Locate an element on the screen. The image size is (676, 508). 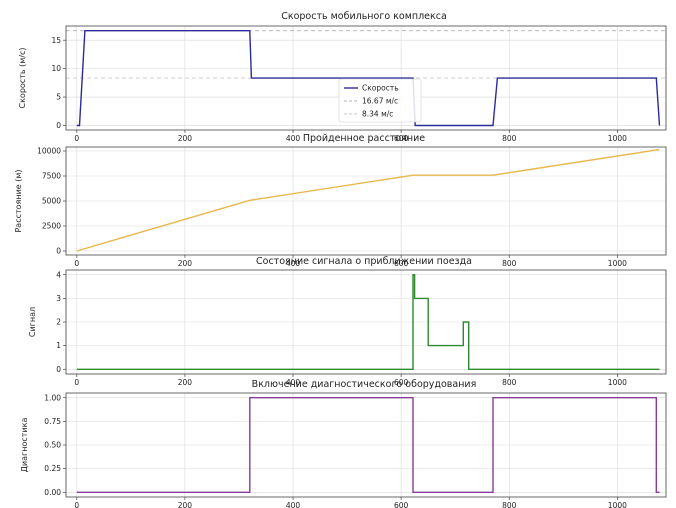
chart-title: Пройденное расстояние is located at coordinates (364, 138).